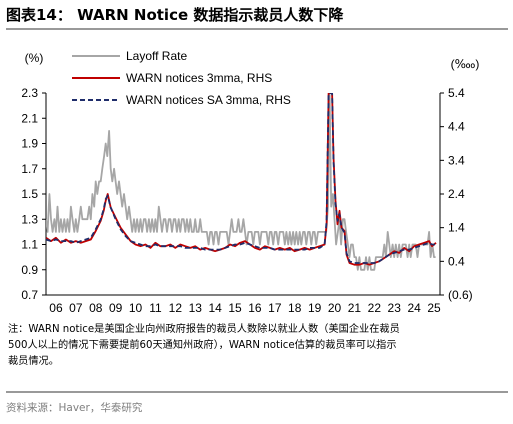  What do you see at coordinates (29, 169) in the screenshot?
I see `left-tick-label: 1.7` at bounding box center [29, 169].